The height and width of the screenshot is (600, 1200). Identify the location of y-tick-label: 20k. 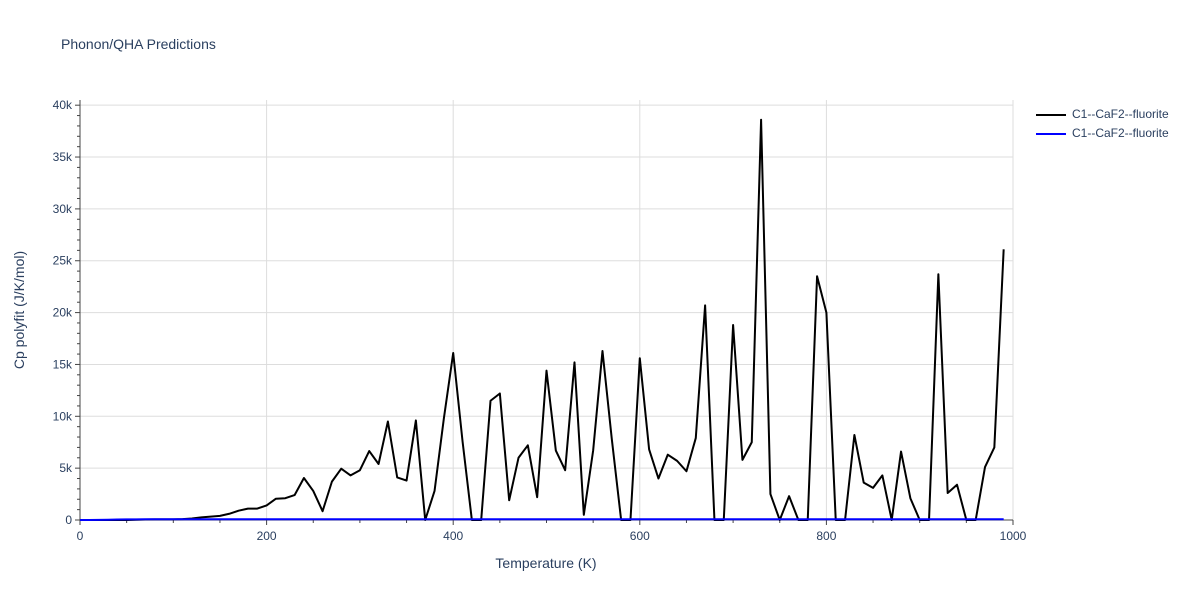
(63, 313).